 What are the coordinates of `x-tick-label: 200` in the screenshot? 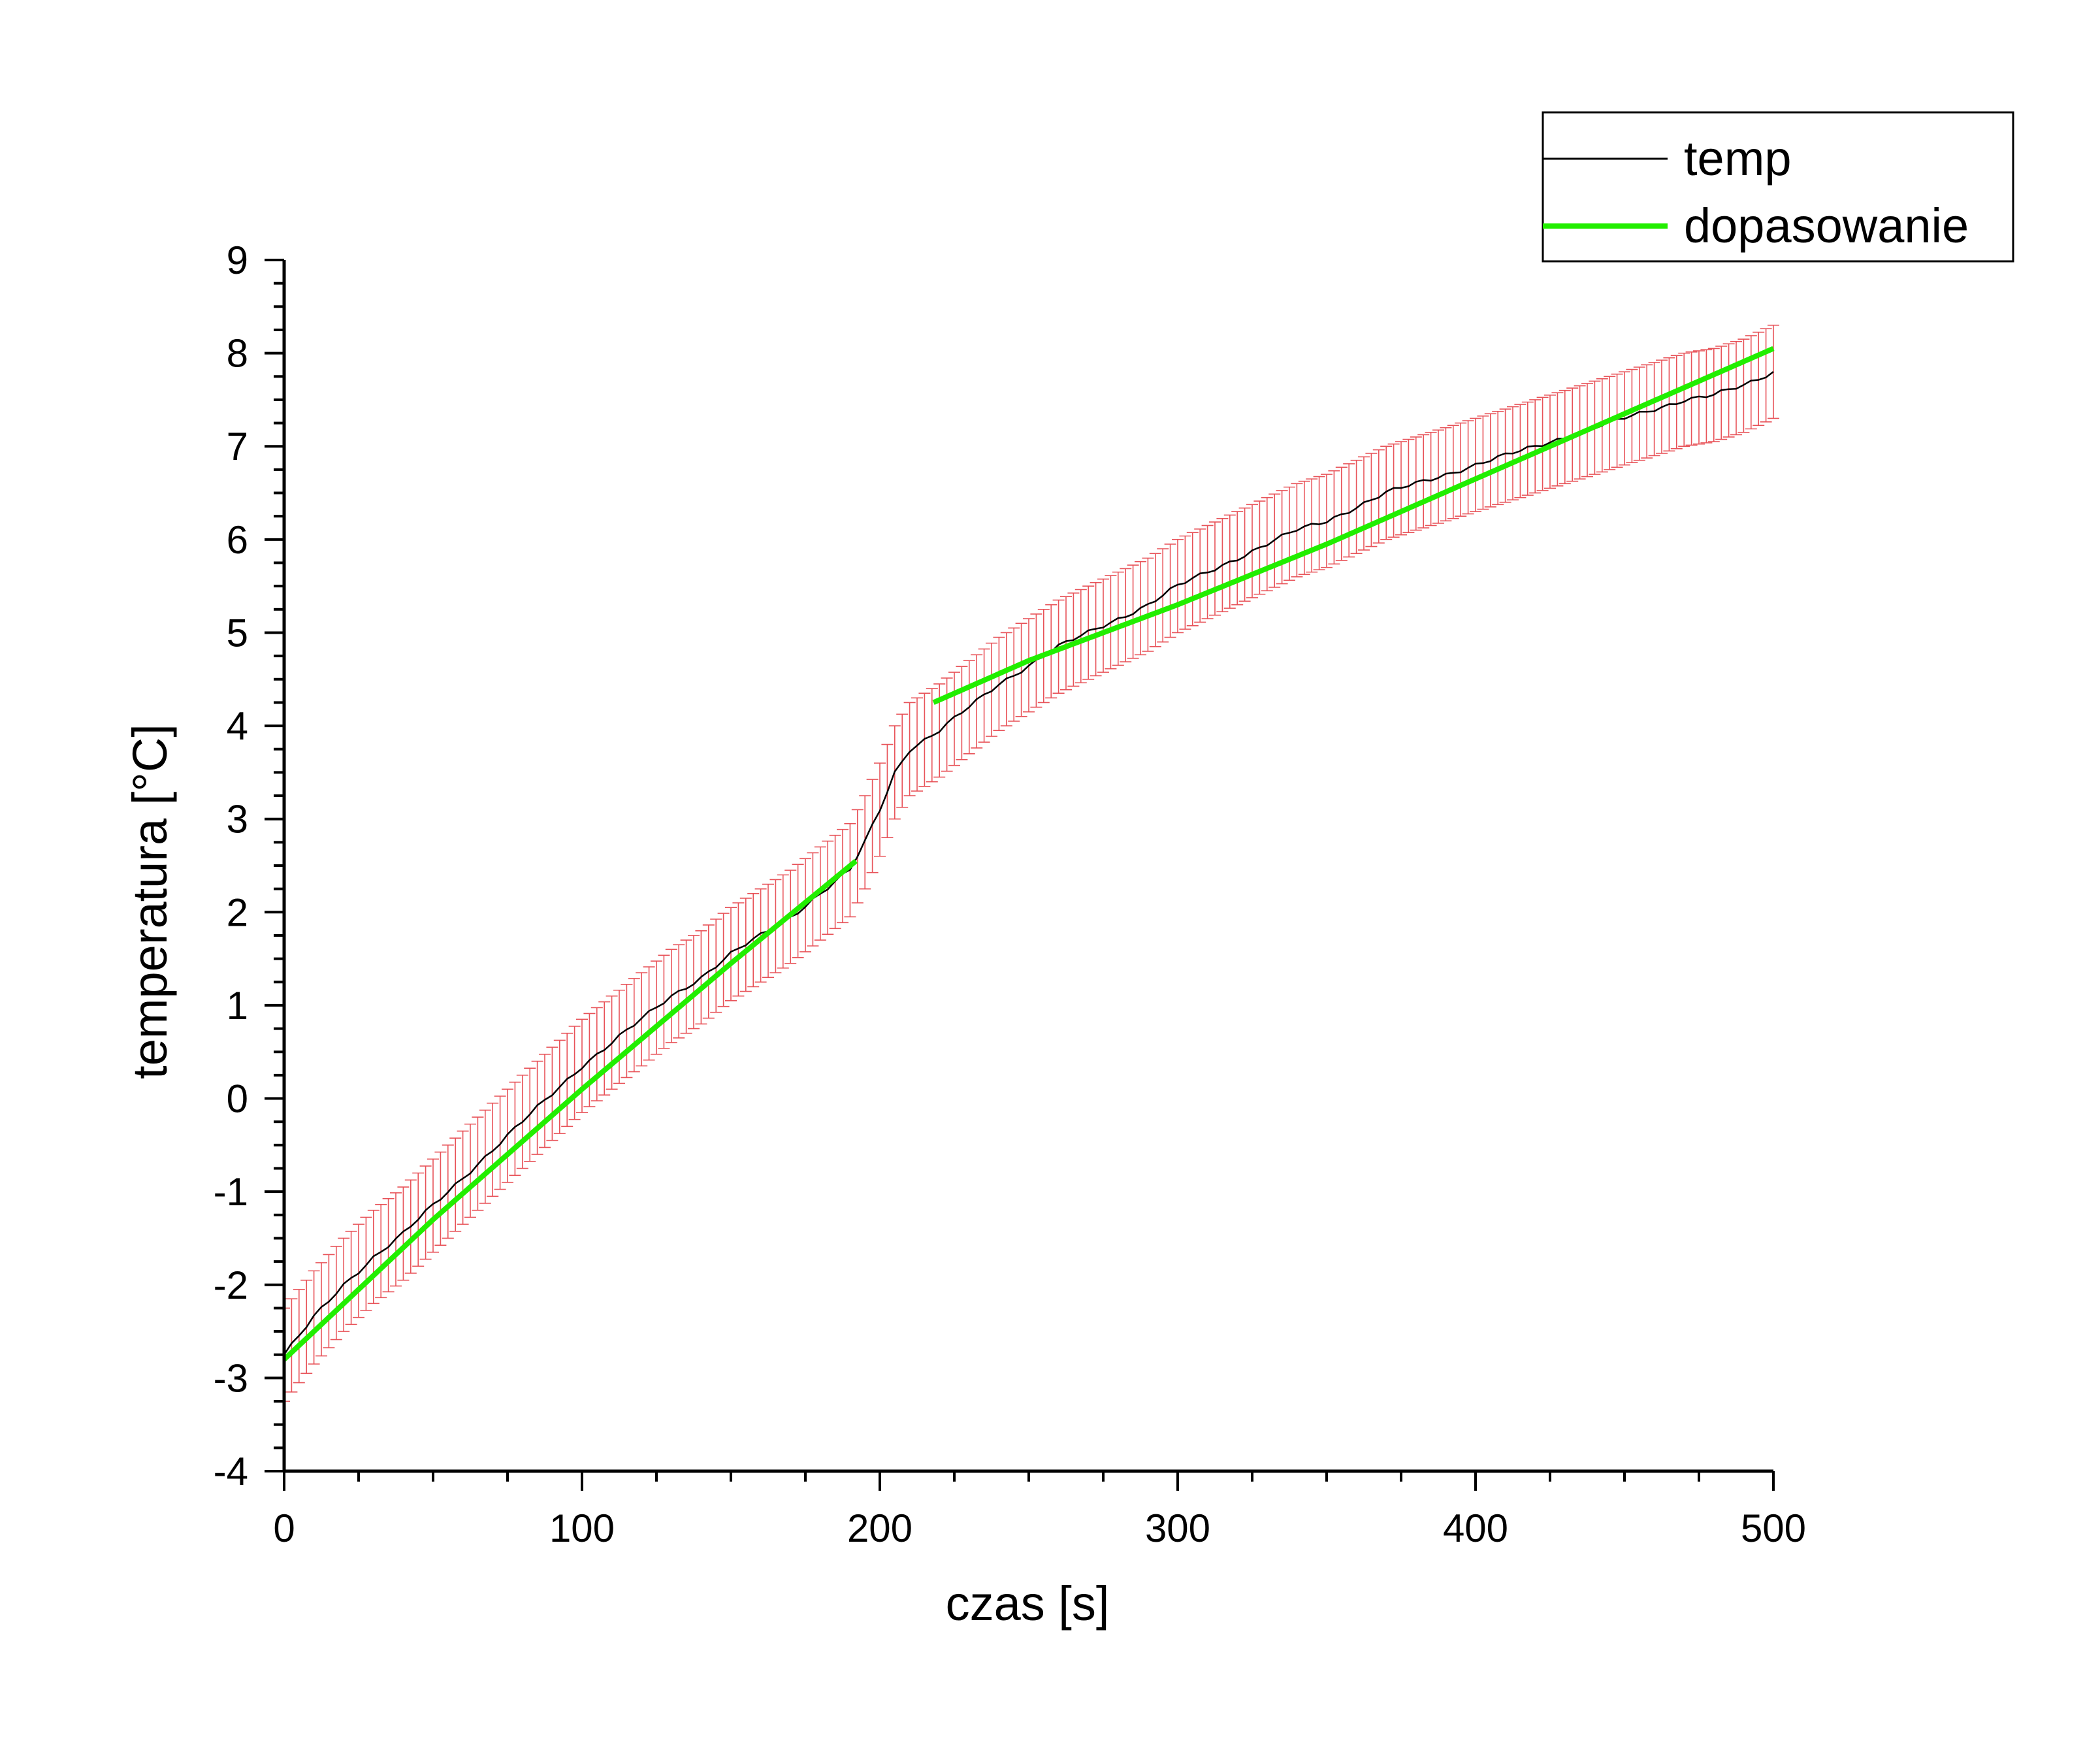 It's located at (880, 1528).